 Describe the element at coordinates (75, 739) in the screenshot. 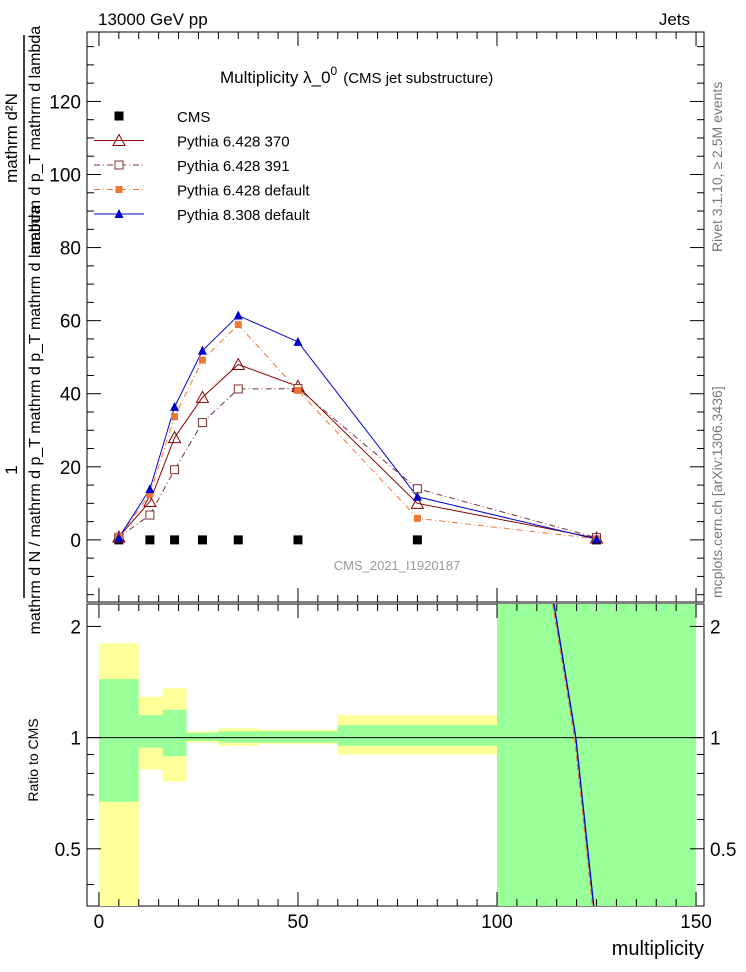

I see `ratio-y-tick-label: 1` at that location.